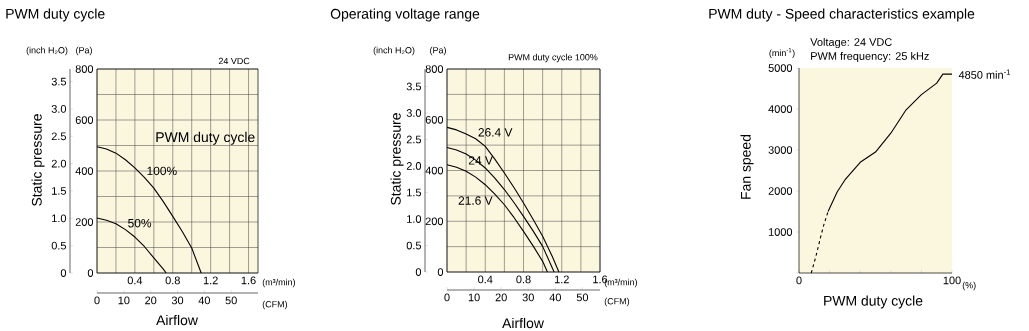 The width and height of the screenshot is (1029, 331). I want to click on chart-title: PWM duty - Speed characteristics example, so click(842, 15).